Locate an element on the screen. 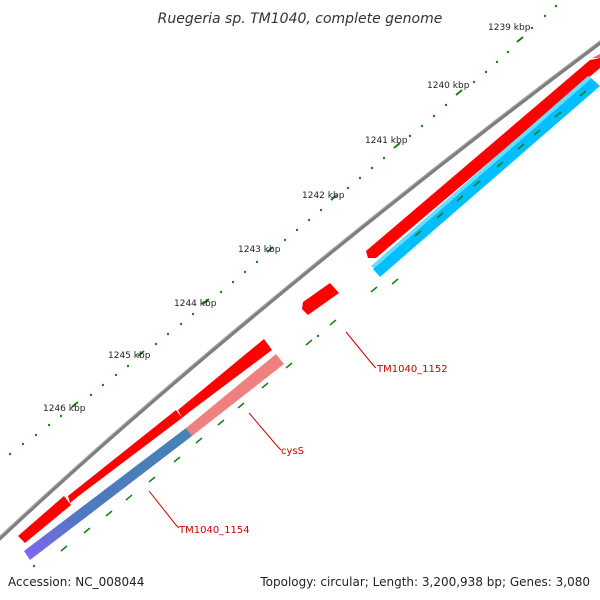  gene-feature-cyss is located at coordinates (225, 378).